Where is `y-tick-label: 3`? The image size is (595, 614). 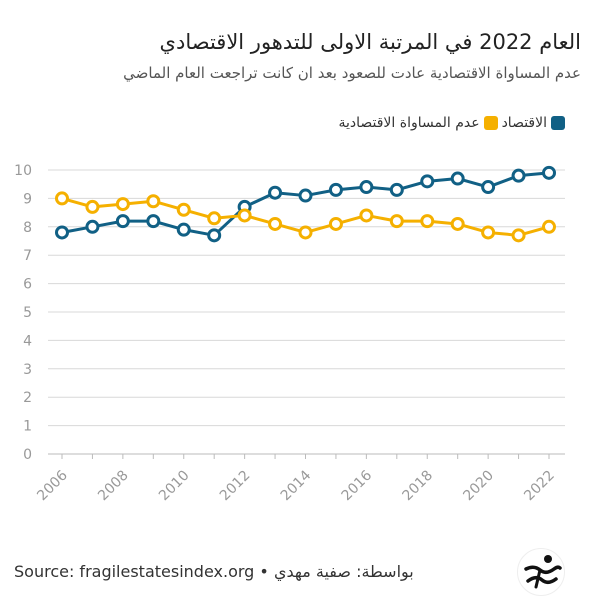 y-tick-label: 3 is located at coordinates (27, 370).